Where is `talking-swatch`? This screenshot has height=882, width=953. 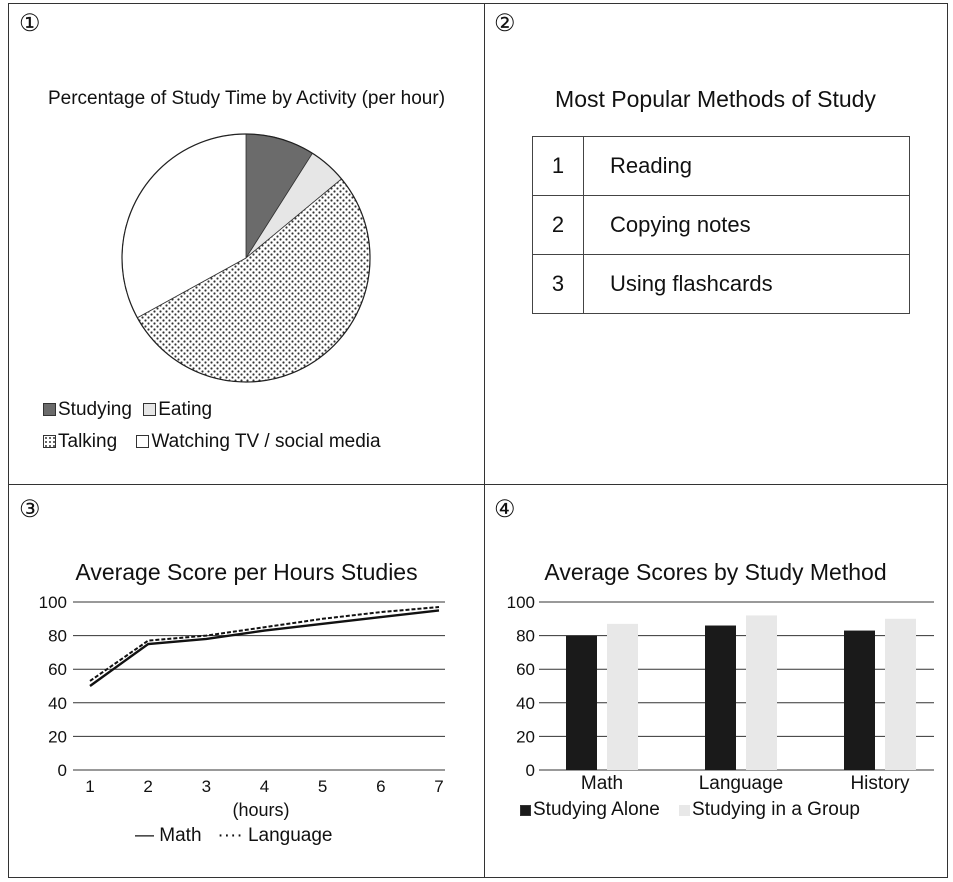
talking-swatch is located at coordinates (49, 441).